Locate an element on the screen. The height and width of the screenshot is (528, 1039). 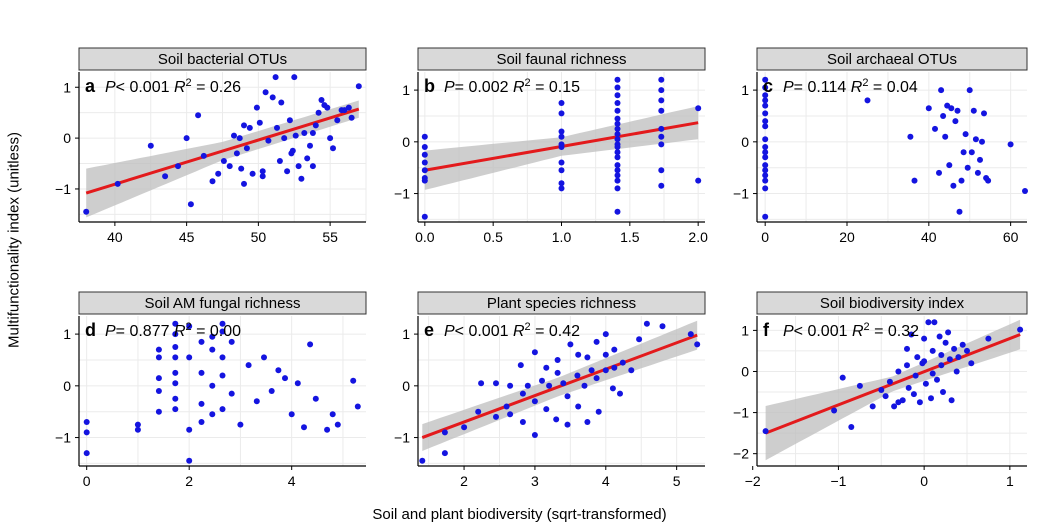
panel-statistics: P= 0.877 R2 = 0.00 is located at coordinates (173, 330).